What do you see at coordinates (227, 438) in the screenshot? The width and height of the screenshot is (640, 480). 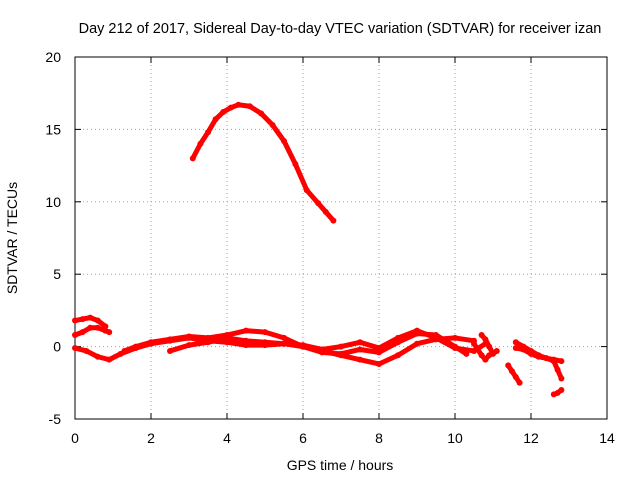 I see `x-tick-label: 4` at bounding box center [227, 438].